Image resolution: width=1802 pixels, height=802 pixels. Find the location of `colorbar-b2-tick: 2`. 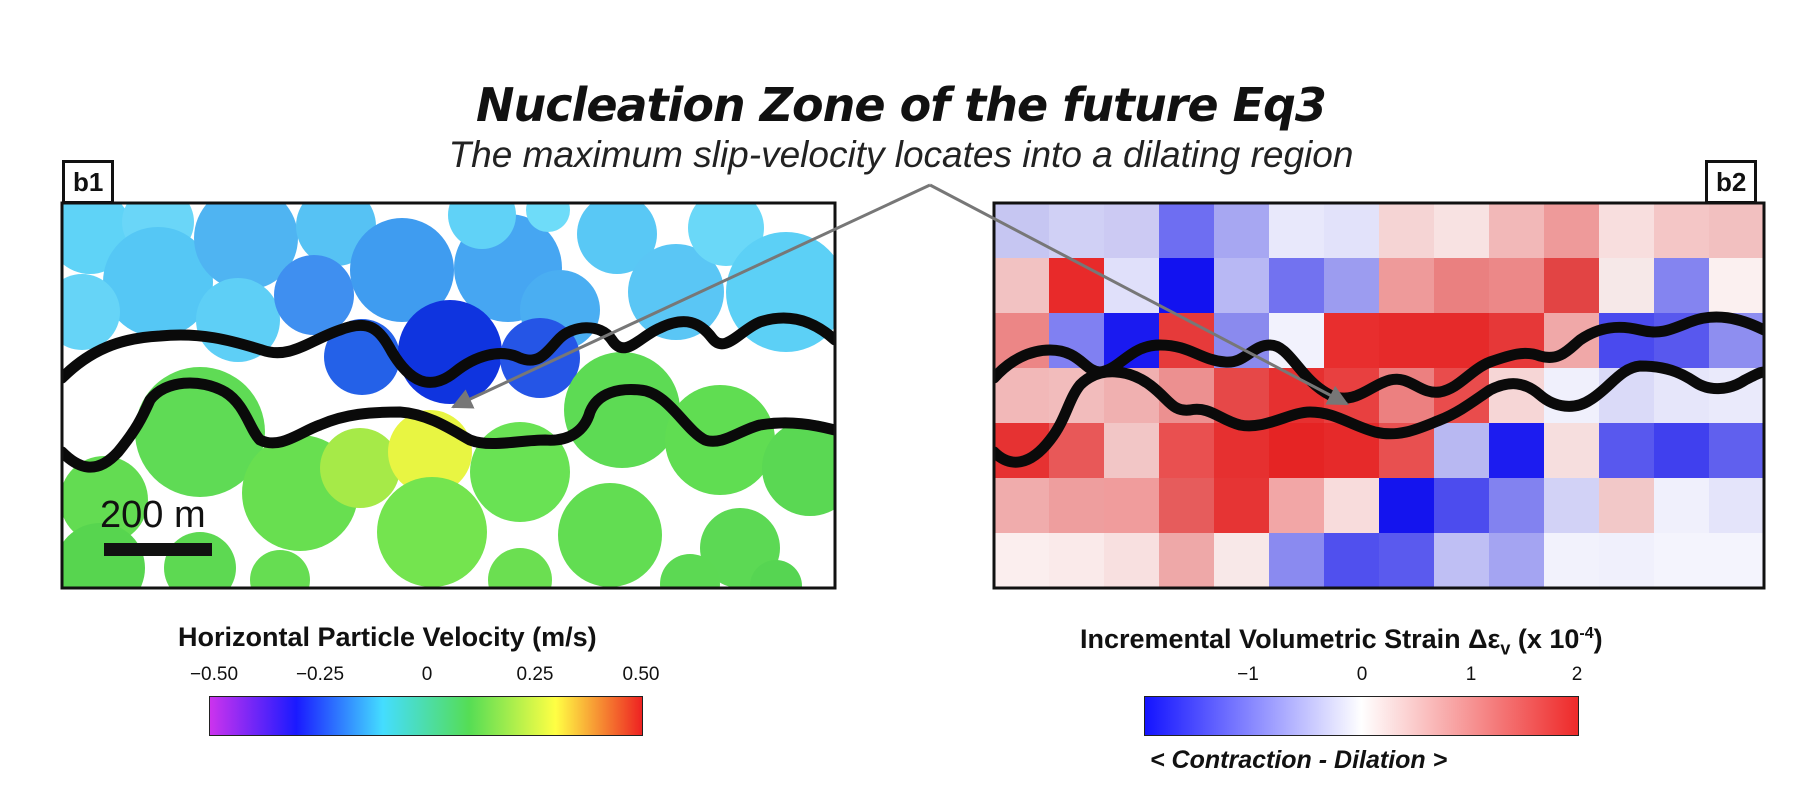

colorbar-b2-tick: 2 is located at coordinates (1577, 674).